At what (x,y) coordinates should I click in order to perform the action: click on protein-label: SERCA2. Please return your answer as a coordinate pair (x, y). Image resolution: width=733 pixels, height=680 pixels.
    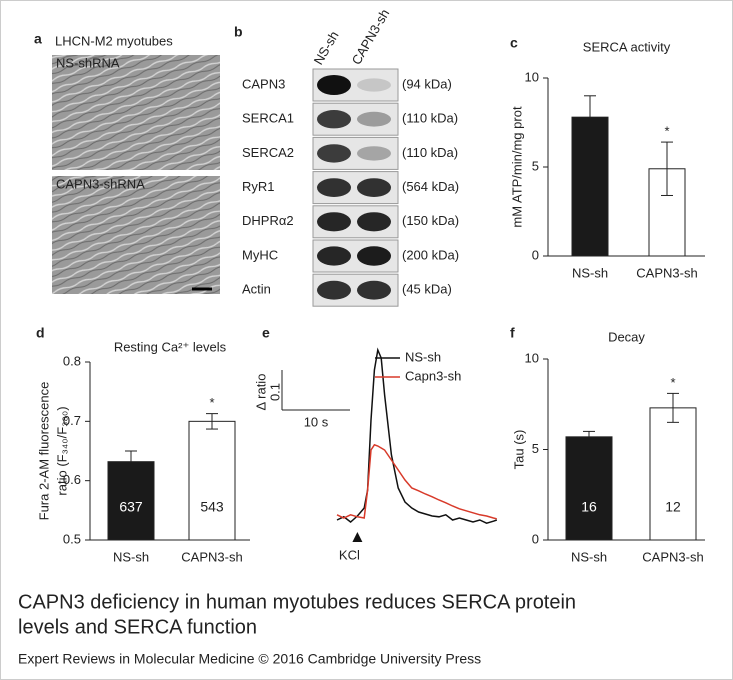
    Looking at the image, I should click on (268, 152).